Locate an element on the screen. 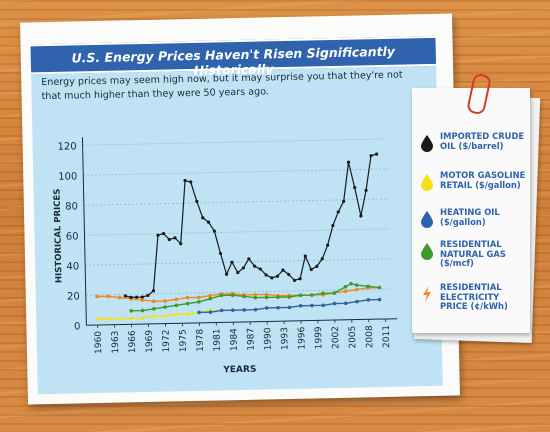 This screenshot has height=432, width=550. x-tick-label: 2008 is located at coordinates (370, 336).